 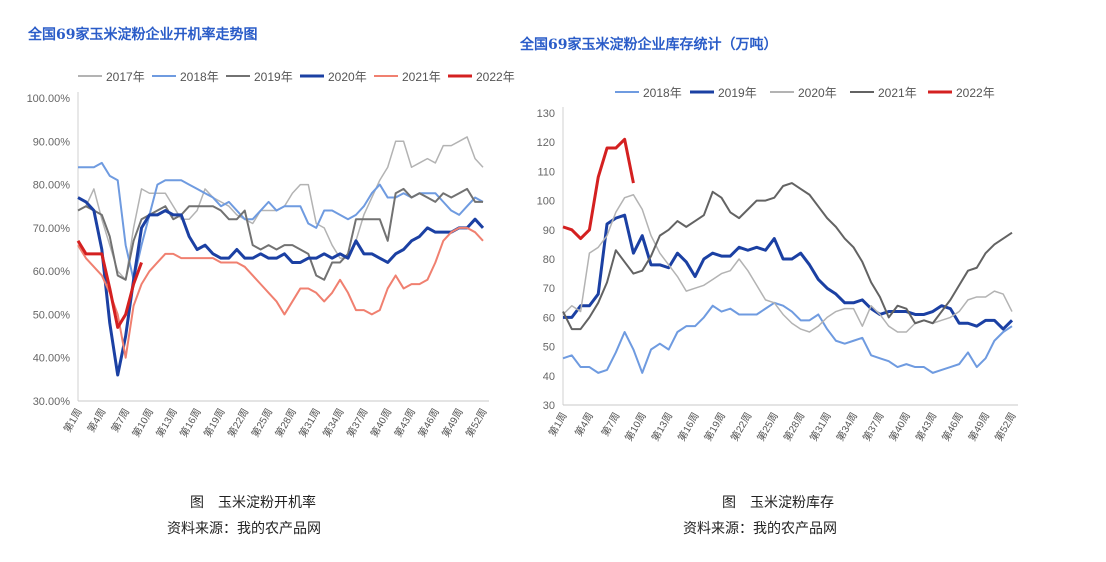 I want to click on y-tick-label: 50.00%, so click(x=52, y=315).